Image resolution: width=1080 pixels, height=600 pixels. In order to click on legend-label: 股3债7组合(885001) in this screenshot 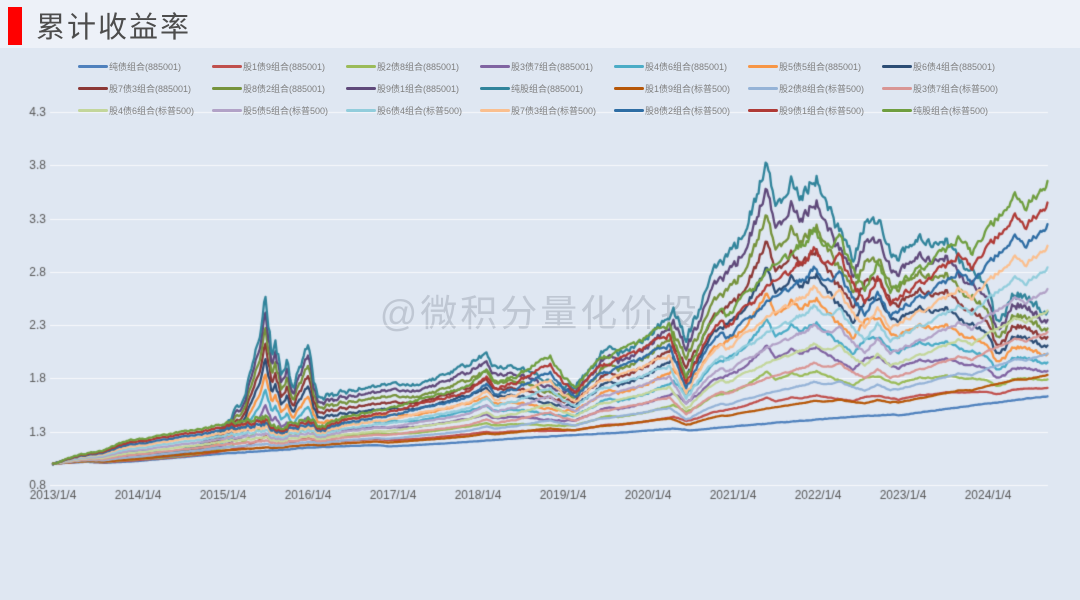, I will do `click(552, 66)`.